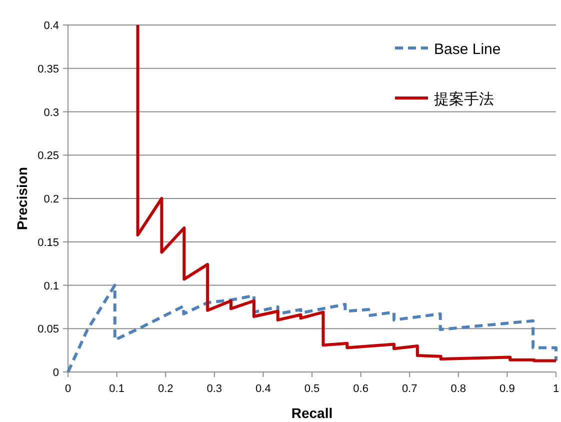  What do you see at coordinates (467, 49) in the screenshot?
I see `legend-label: Base Line` at bounding box center [467, 49].